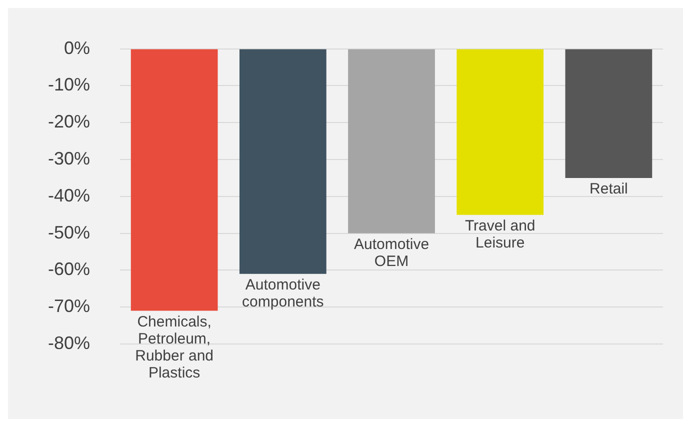 This screenshot has width=691, height=427. I want to click on y-tick-label: 0%, so click(77, 48).